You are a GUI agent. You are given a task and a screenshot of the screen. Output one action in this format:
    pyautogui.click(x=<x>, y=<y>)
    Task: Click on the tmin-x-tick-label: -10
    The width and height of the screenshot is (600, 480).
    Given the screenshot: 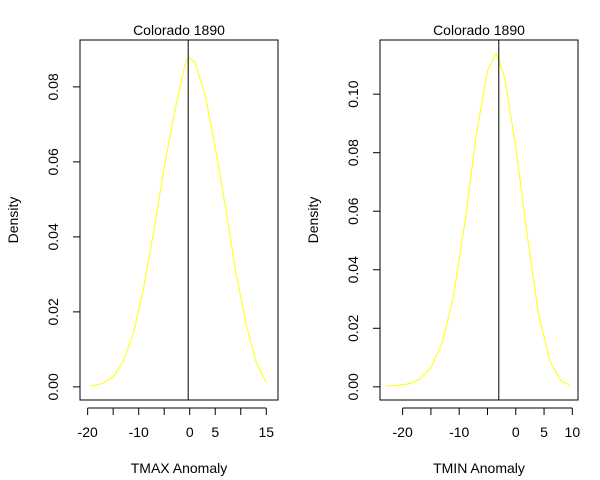 What is the action you would take?
    pyautogui.click(x=459, y=432)
    